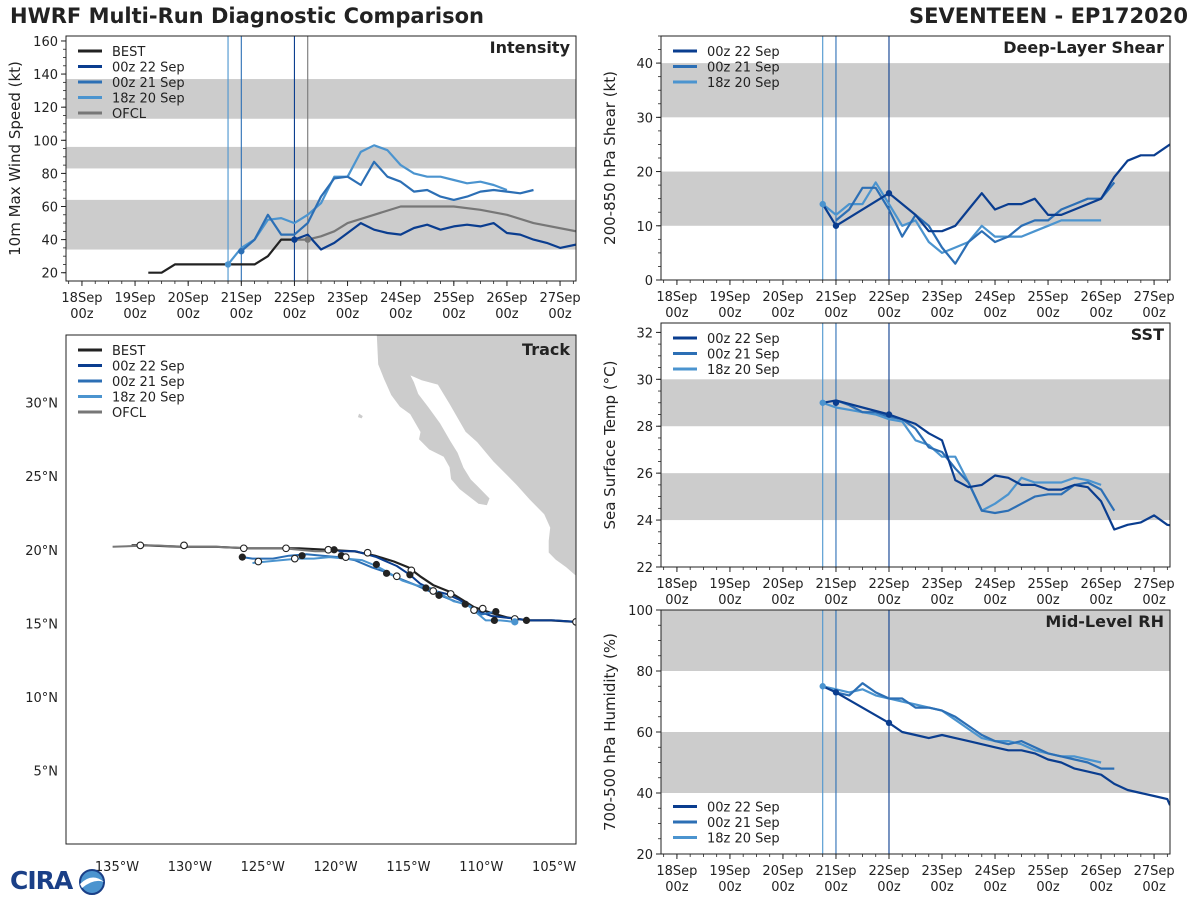  What do you see at coordinates (743, 355) in the screenshot?
I see `sst-legend-label-00z-21-sep: 00z 21 Sep` at bounding box center [743, 355].